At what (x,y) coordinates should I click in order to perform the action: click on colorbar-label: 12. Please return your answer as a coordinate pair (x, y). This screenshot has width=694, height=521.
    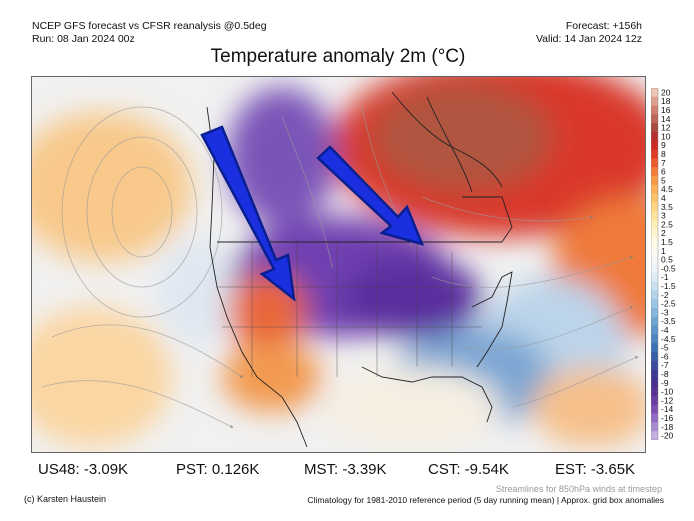
    Looking at the image, I should click on (666, 128).